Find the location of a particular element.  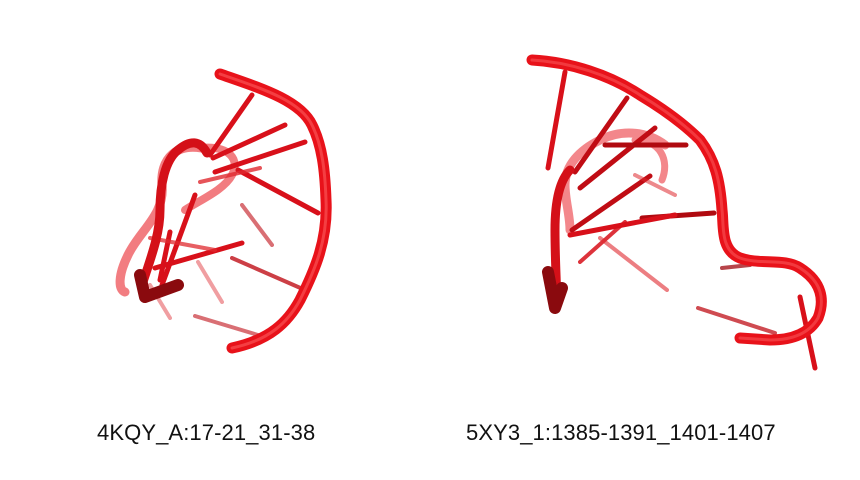

backbone-front-strand is located at coordinates (233, 211).